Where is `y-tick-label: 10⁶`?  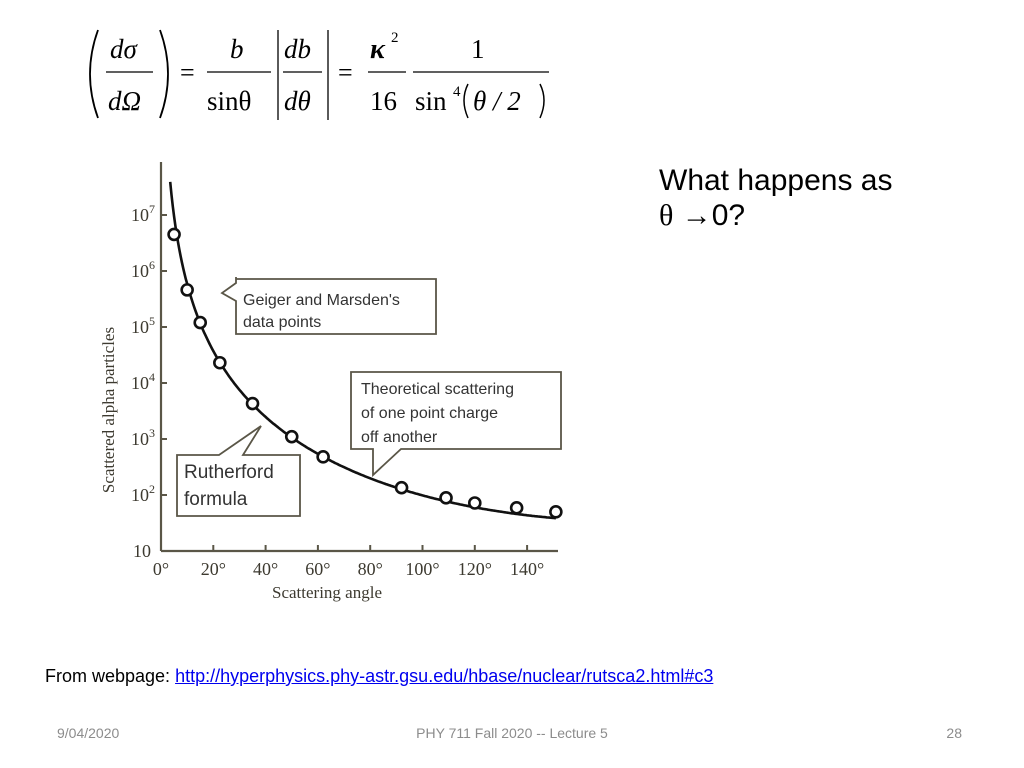
y-tick-label: 10⁶ is located at coordinates (143, 269).